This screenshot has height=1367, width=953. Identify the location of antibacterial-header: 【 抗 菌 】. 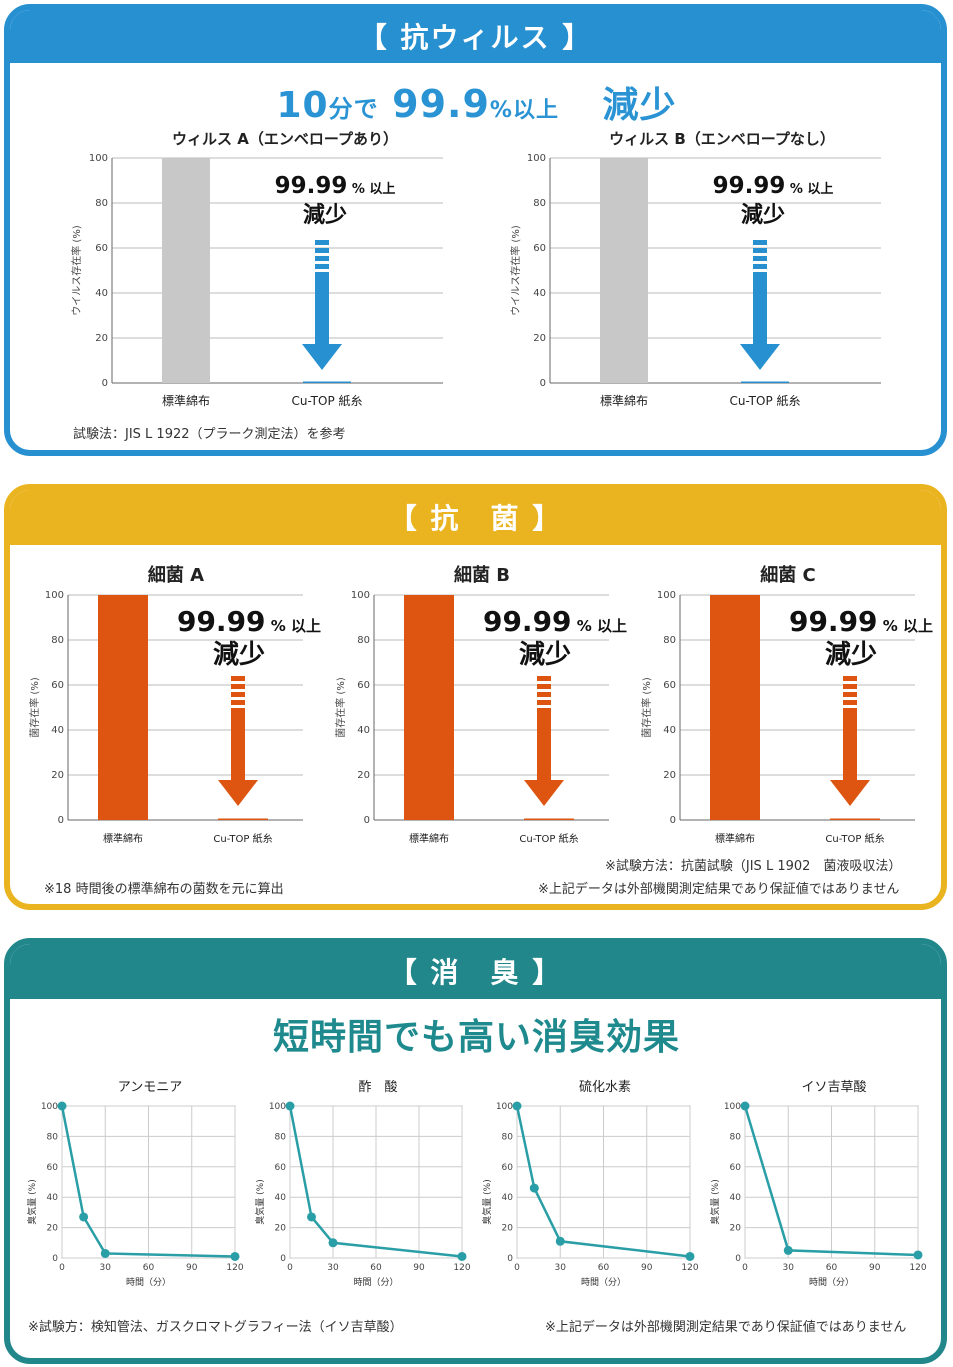
(475, 517).